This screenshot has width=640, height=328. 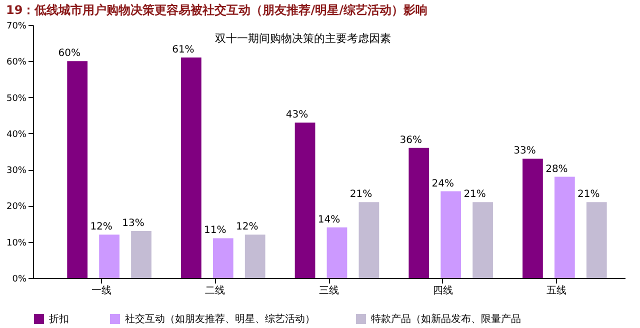 I want to click on legend-label: 特款产品（如新品发布、限量产品, so click(x=446, y=319).